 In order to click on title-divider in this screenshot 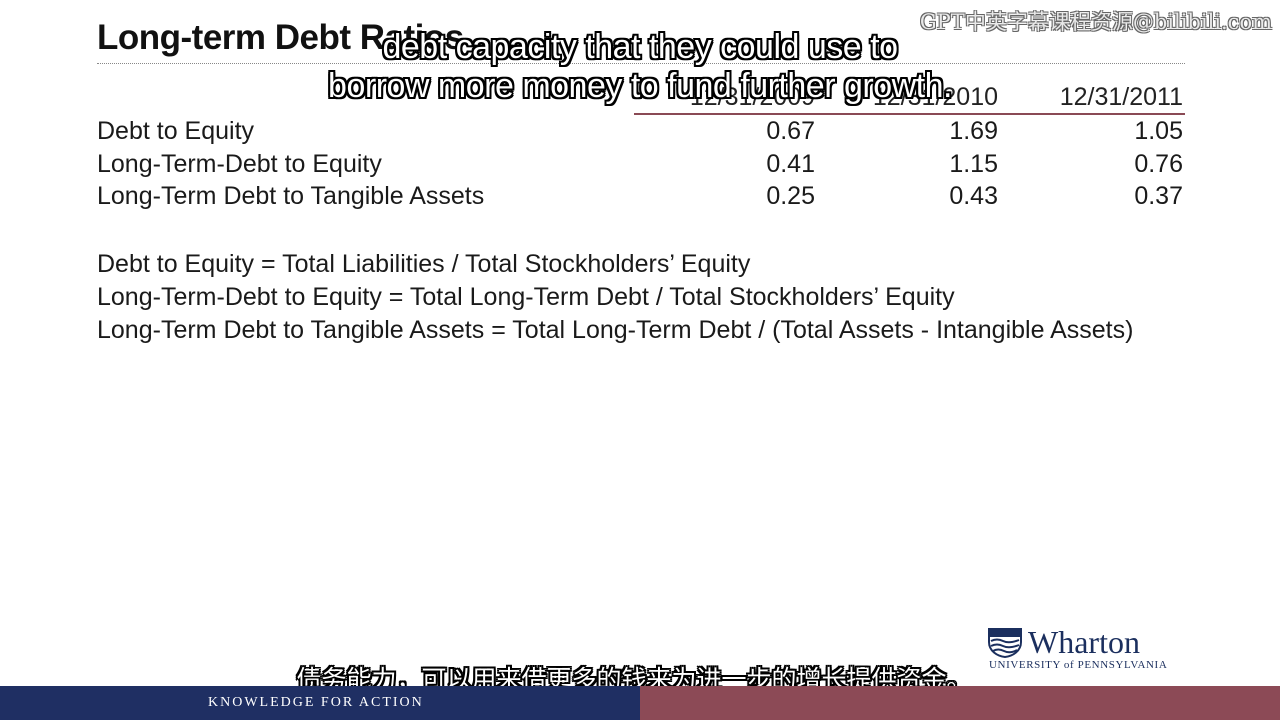, I will do `click(641, 63)`.